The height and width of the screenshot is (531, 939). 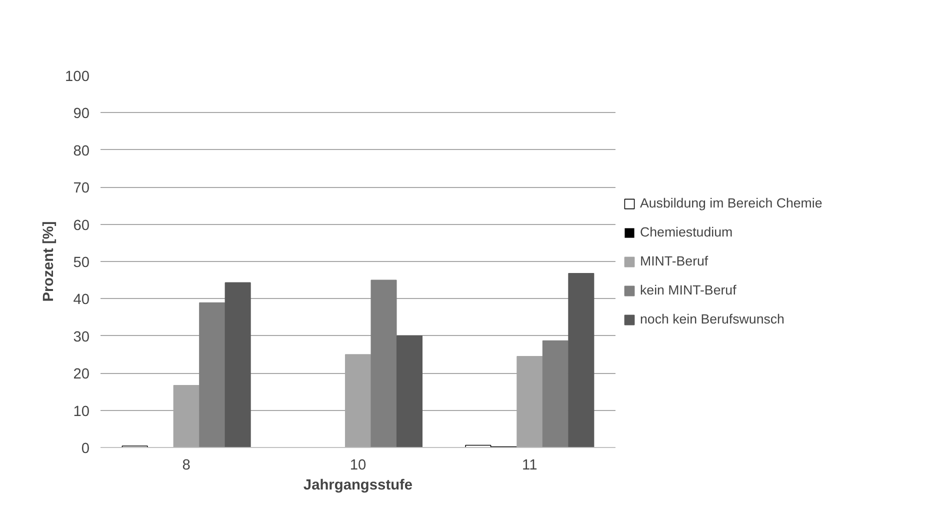 I want to click on y-tick-label: 40, so click(x=81, y=300).